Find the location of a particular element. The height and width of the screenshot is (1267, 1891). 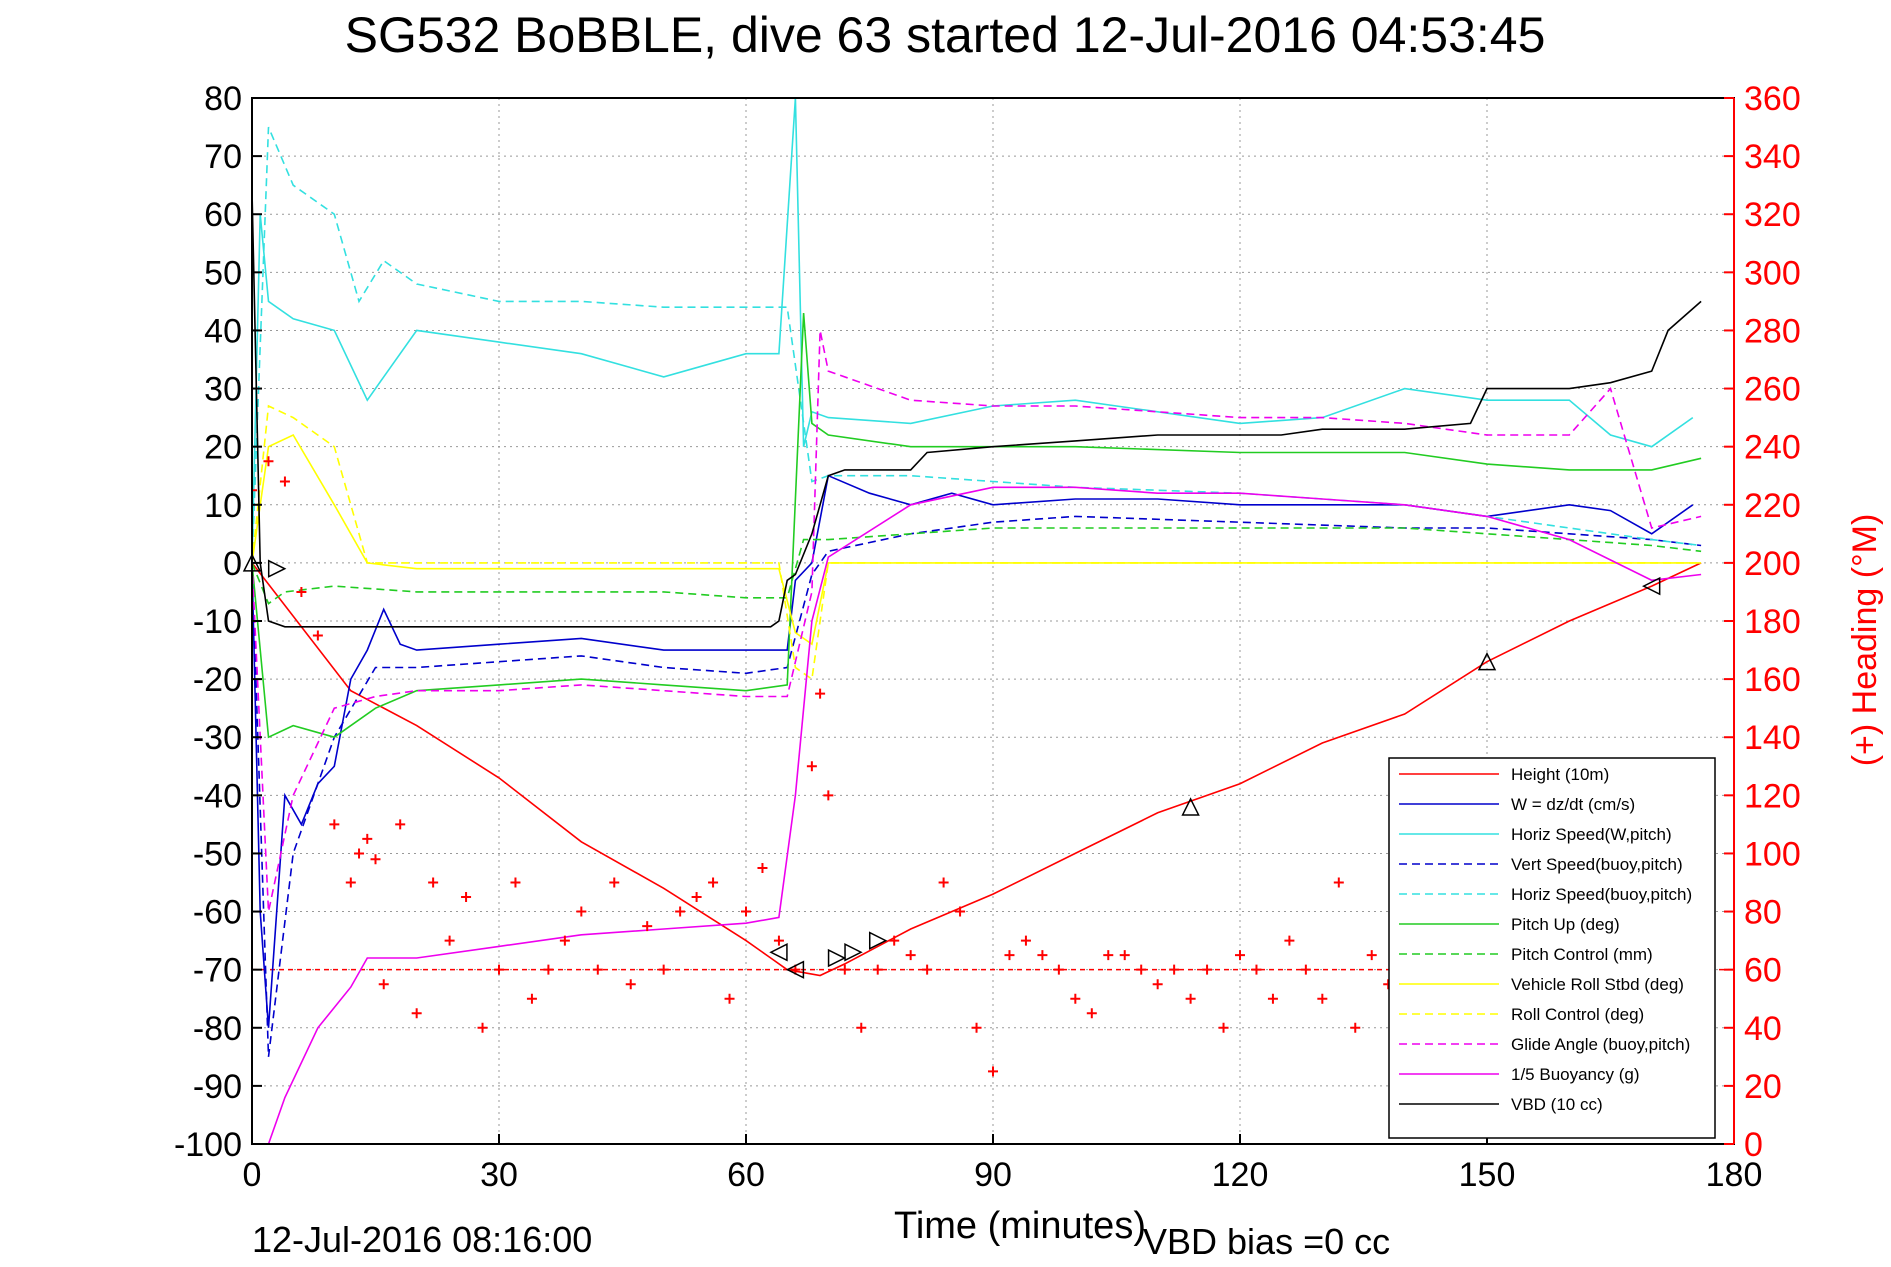

y-right-tick-label: 0 is located at coordinates (1753, 1145).